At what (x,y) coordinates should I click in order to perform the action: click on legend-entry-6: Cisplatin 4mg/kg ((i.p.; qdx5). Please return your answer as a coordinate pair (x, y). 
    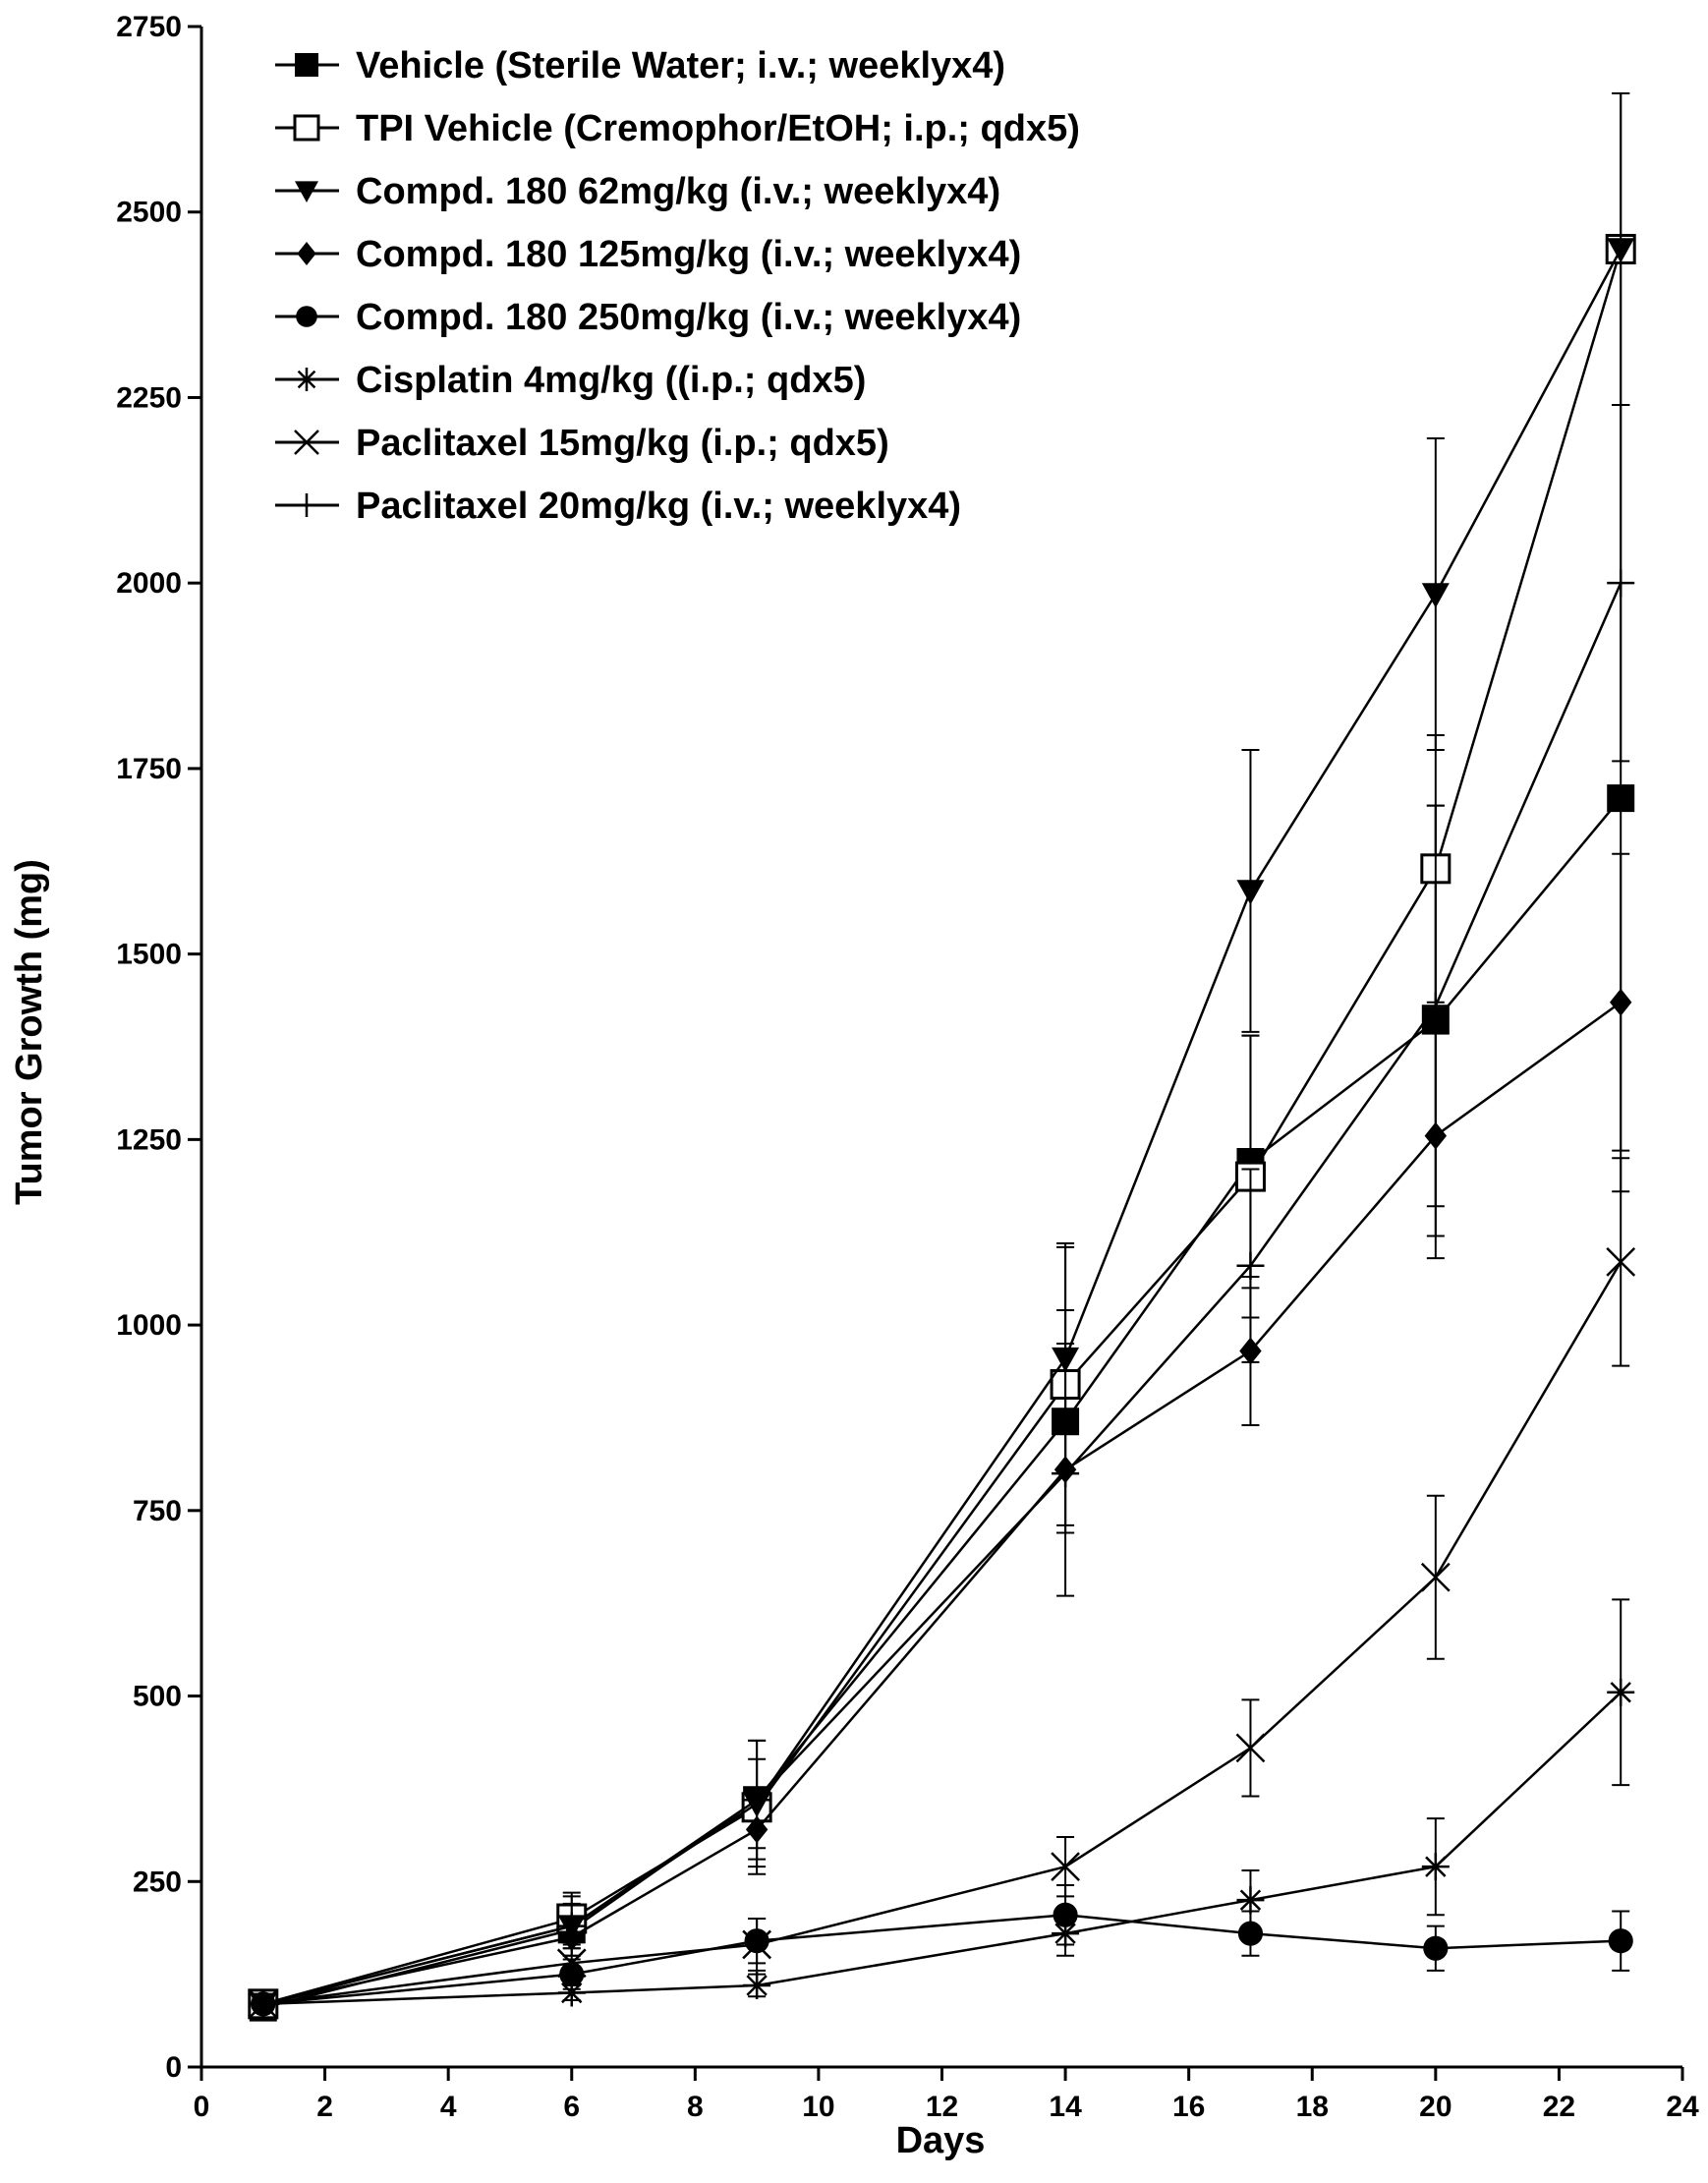
    Looking at the image, I should click on (570, 381).